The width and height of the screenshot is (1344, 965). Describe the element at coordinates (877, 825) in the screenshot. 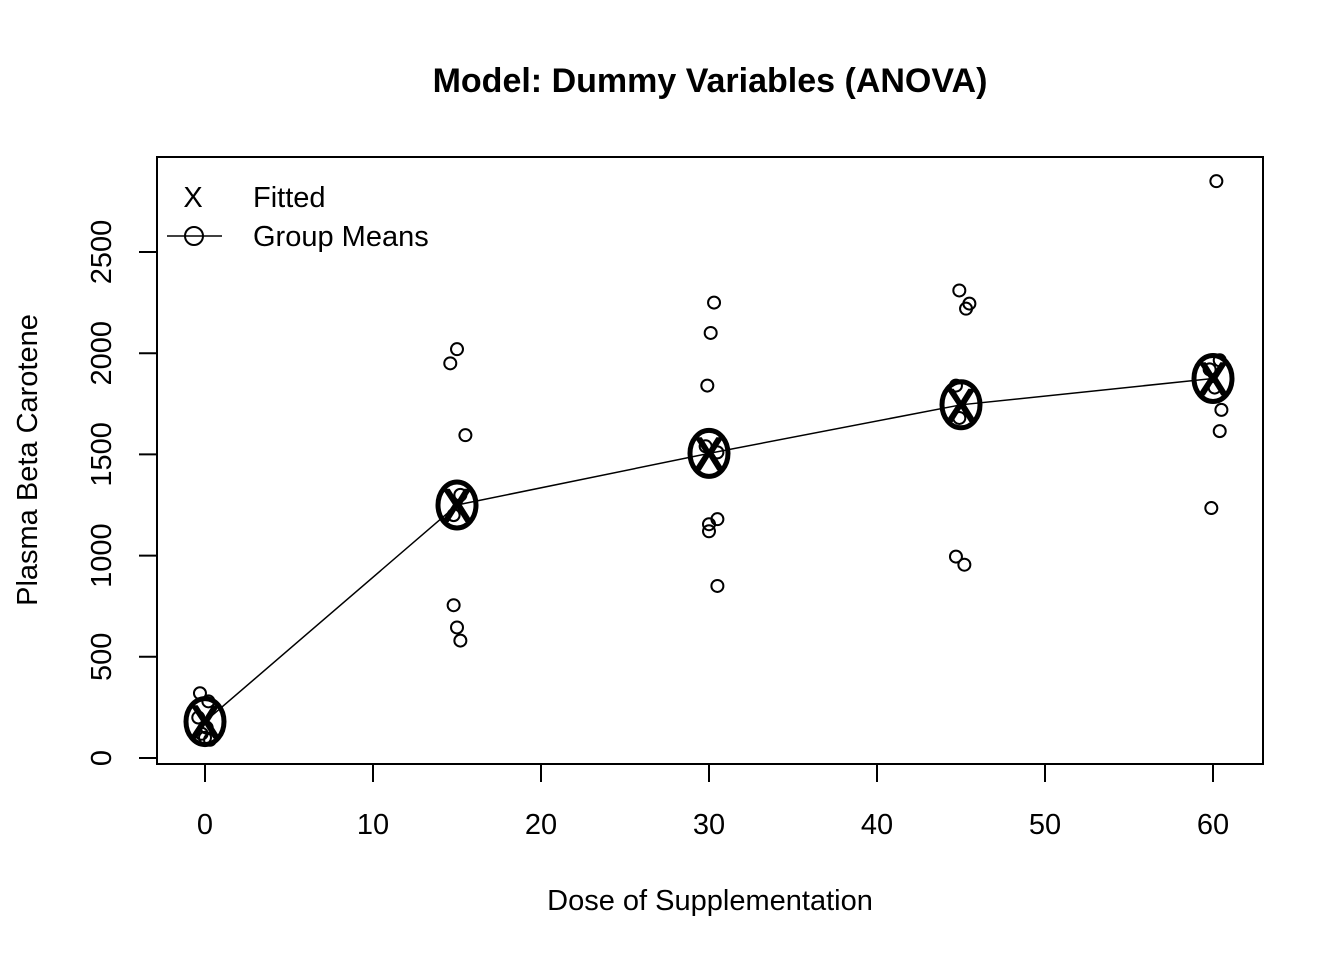

I see `x-tick-label: 40` at that location.